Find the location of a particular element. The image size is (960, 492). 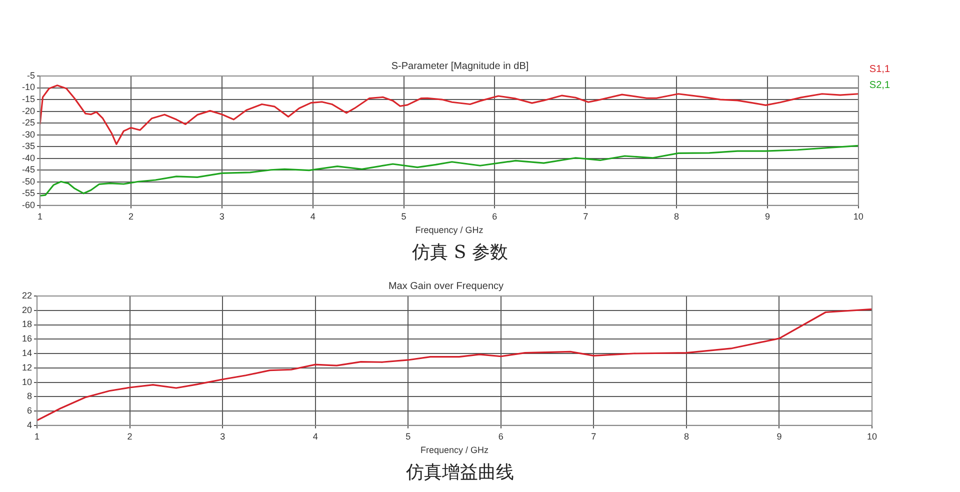

y-tick-label: -20 is located at coordinates (29, 111).